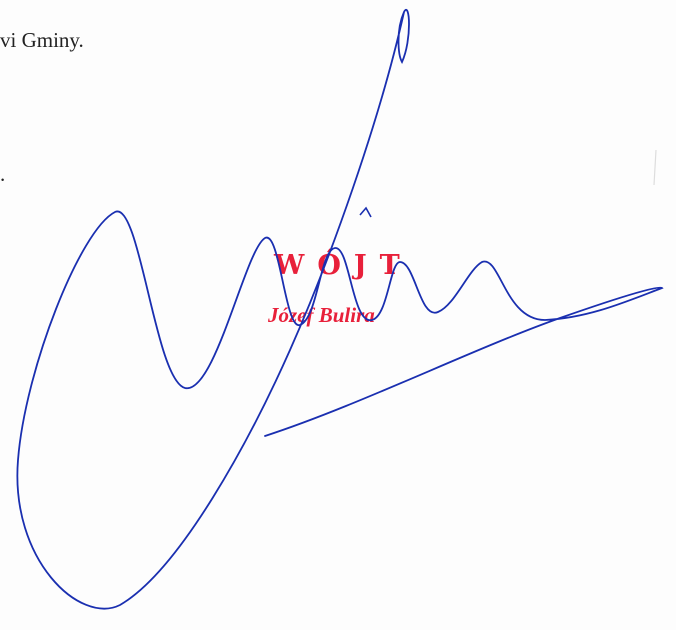  Describe the element at coordinates (321, 315) in the screenshot. I see `stamp-name: Józef Bulira` at that location.